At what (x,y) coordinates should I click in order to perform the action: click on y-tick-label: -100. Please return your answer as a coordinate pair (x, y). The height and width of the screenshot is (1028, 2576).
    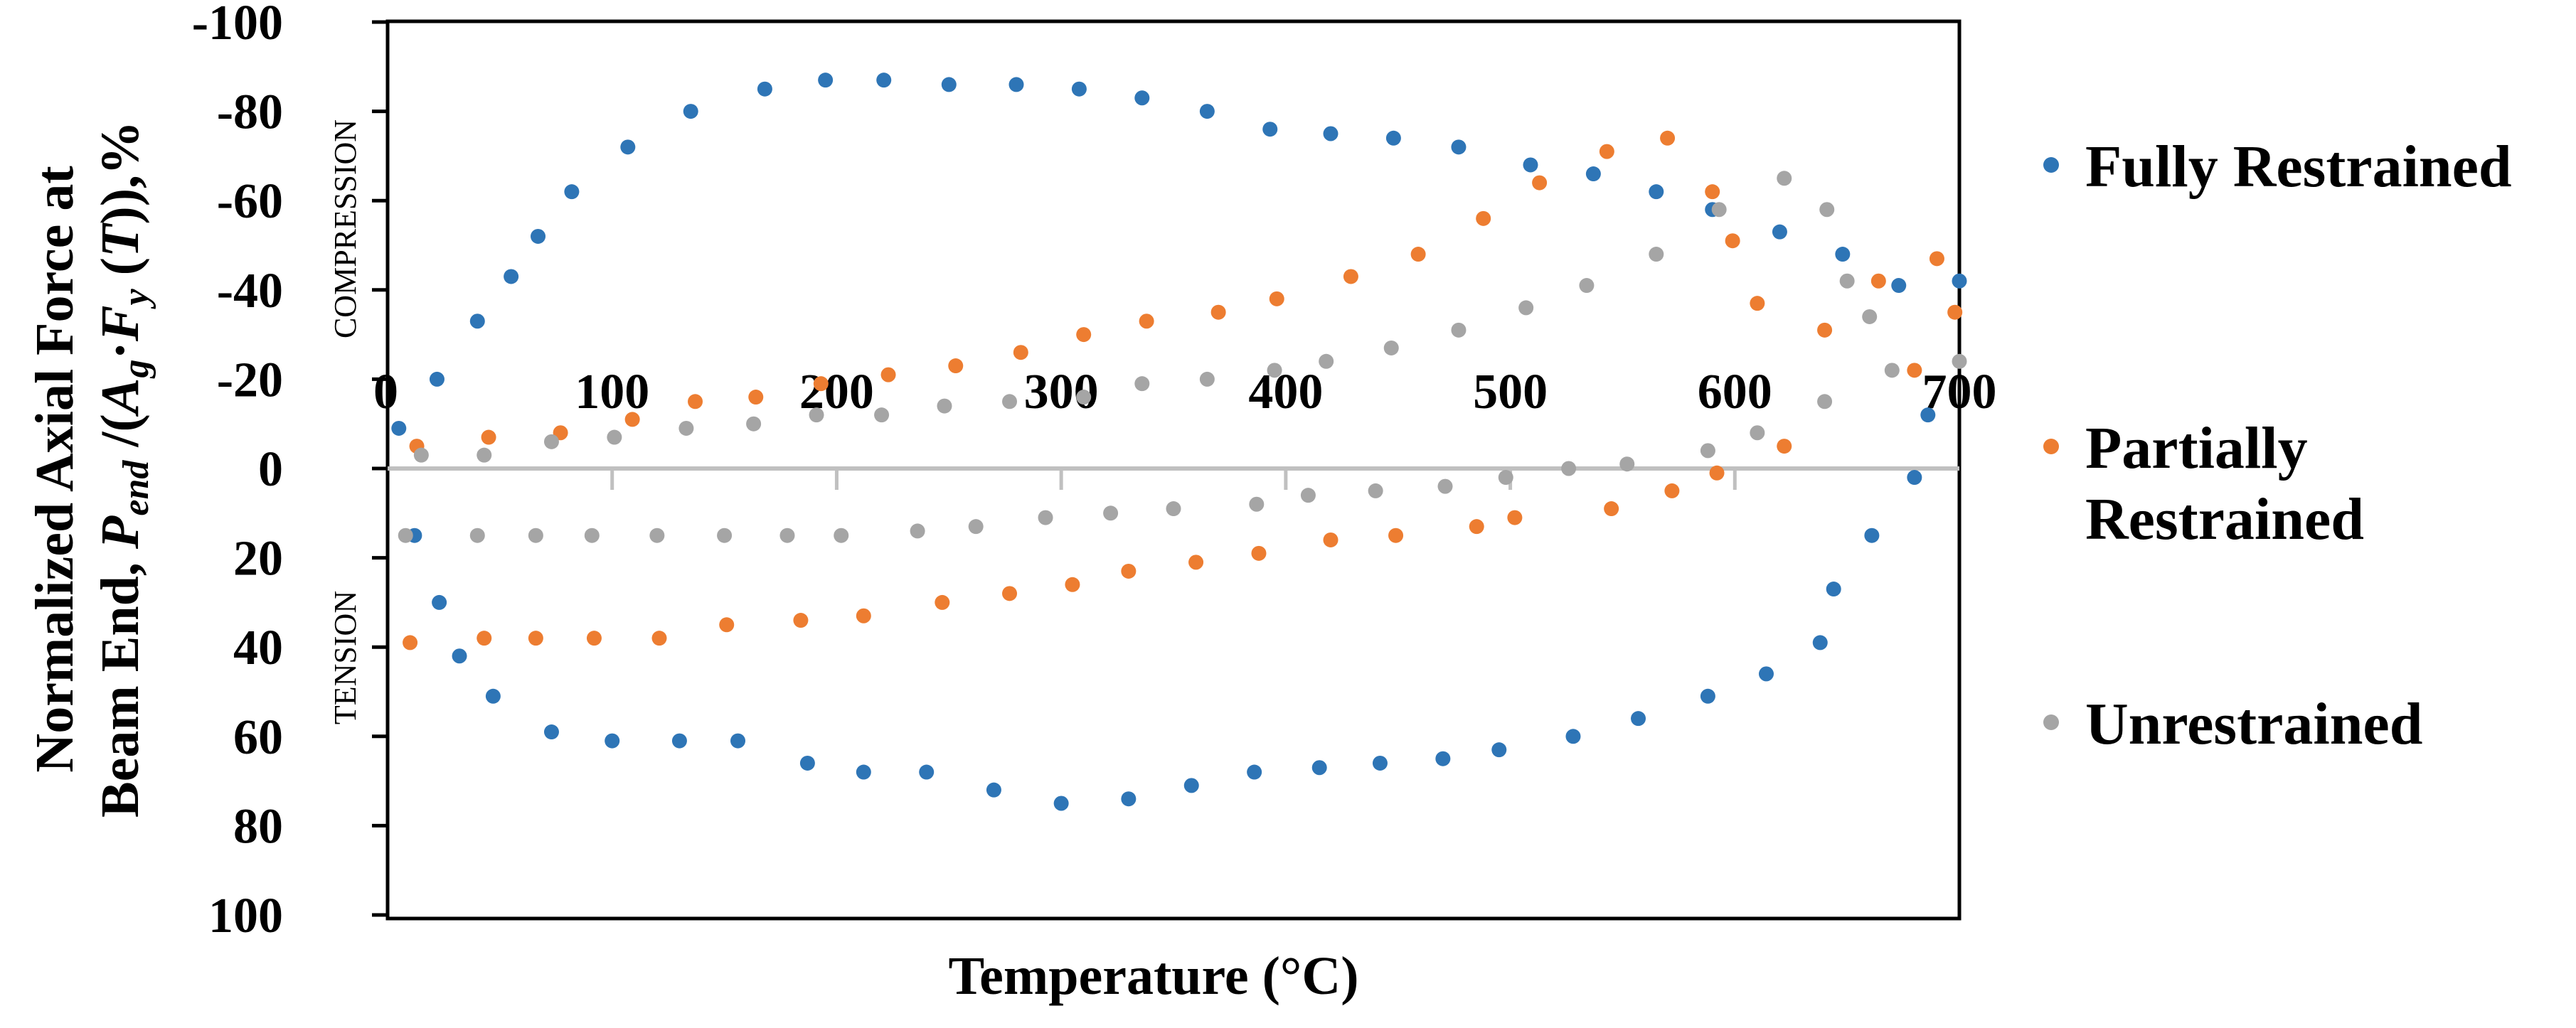
    Looking at the image, I should click on (237, 25).